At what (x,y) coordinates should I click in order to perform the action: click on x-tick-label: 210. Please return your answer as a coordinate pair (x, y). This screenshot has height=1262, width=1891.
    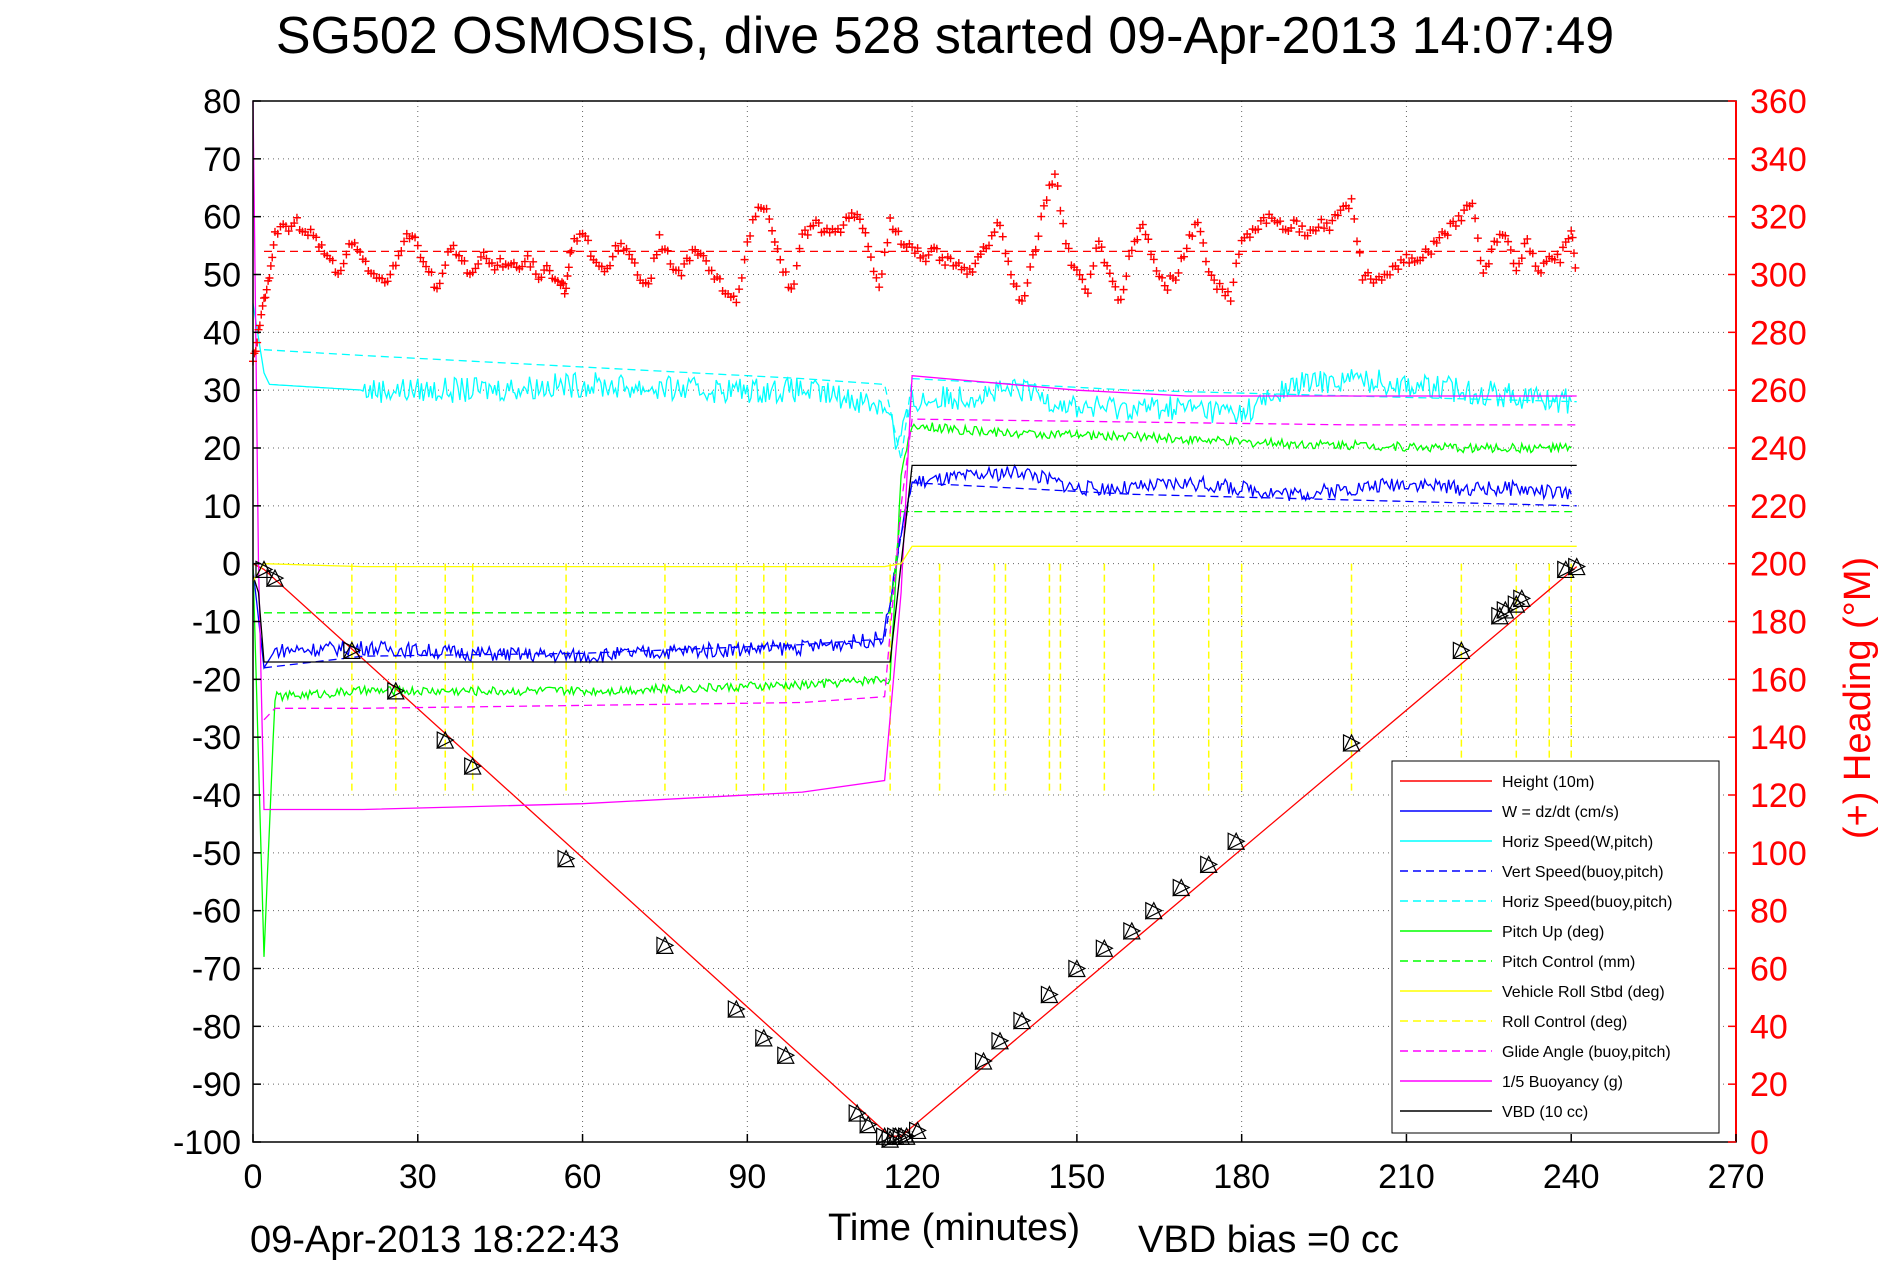
    Looking at the image, I should click on (1406, 1177).